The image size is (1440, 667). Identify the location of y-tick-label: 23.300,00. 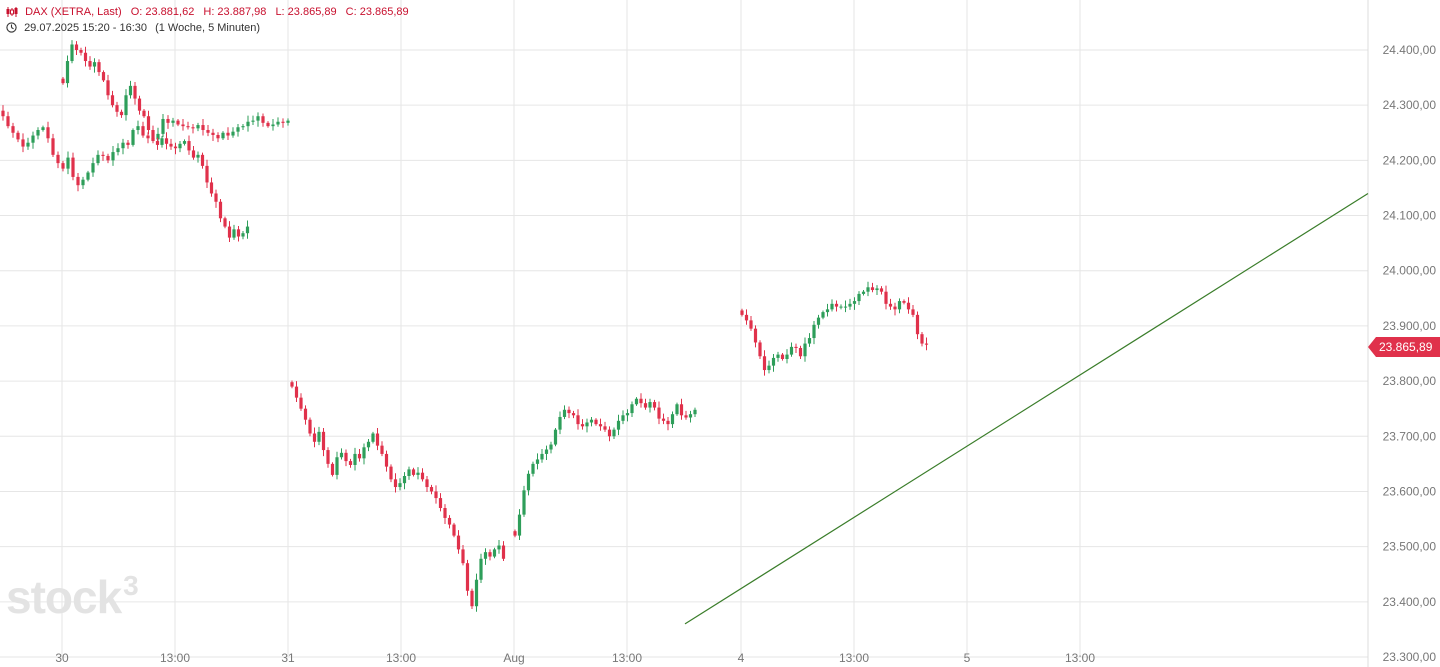
(1410, 657).